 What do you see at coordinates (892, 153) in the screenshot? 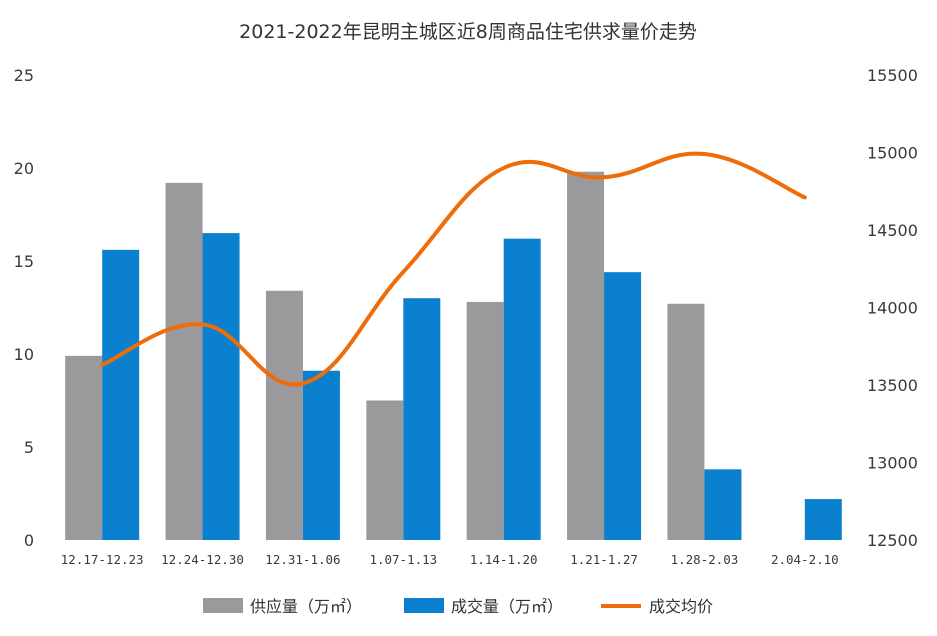
I see `y2-tick-label: 15000` at bounding box center [892, 153].